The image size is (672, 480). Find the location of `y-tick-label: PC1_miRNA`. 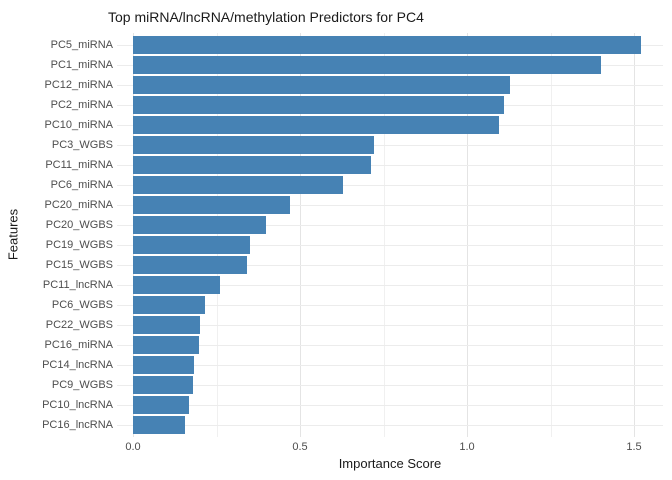

y-tick-label: PC1_miRNA is located at coordinates (81, 65).